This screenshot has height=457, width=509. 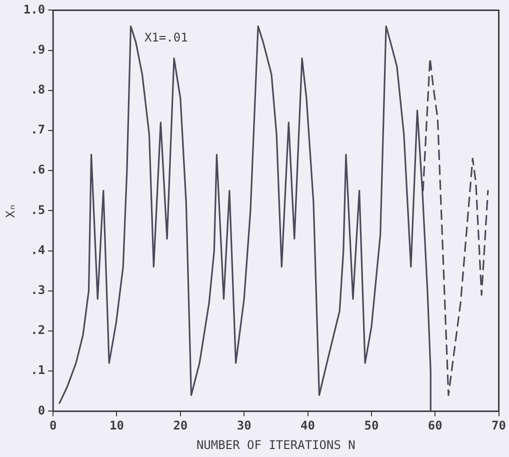 What do you see at coordinates (53, 425) in the screenshot?
I see `x-tick-label: 0` at bounding box center [53, 425].